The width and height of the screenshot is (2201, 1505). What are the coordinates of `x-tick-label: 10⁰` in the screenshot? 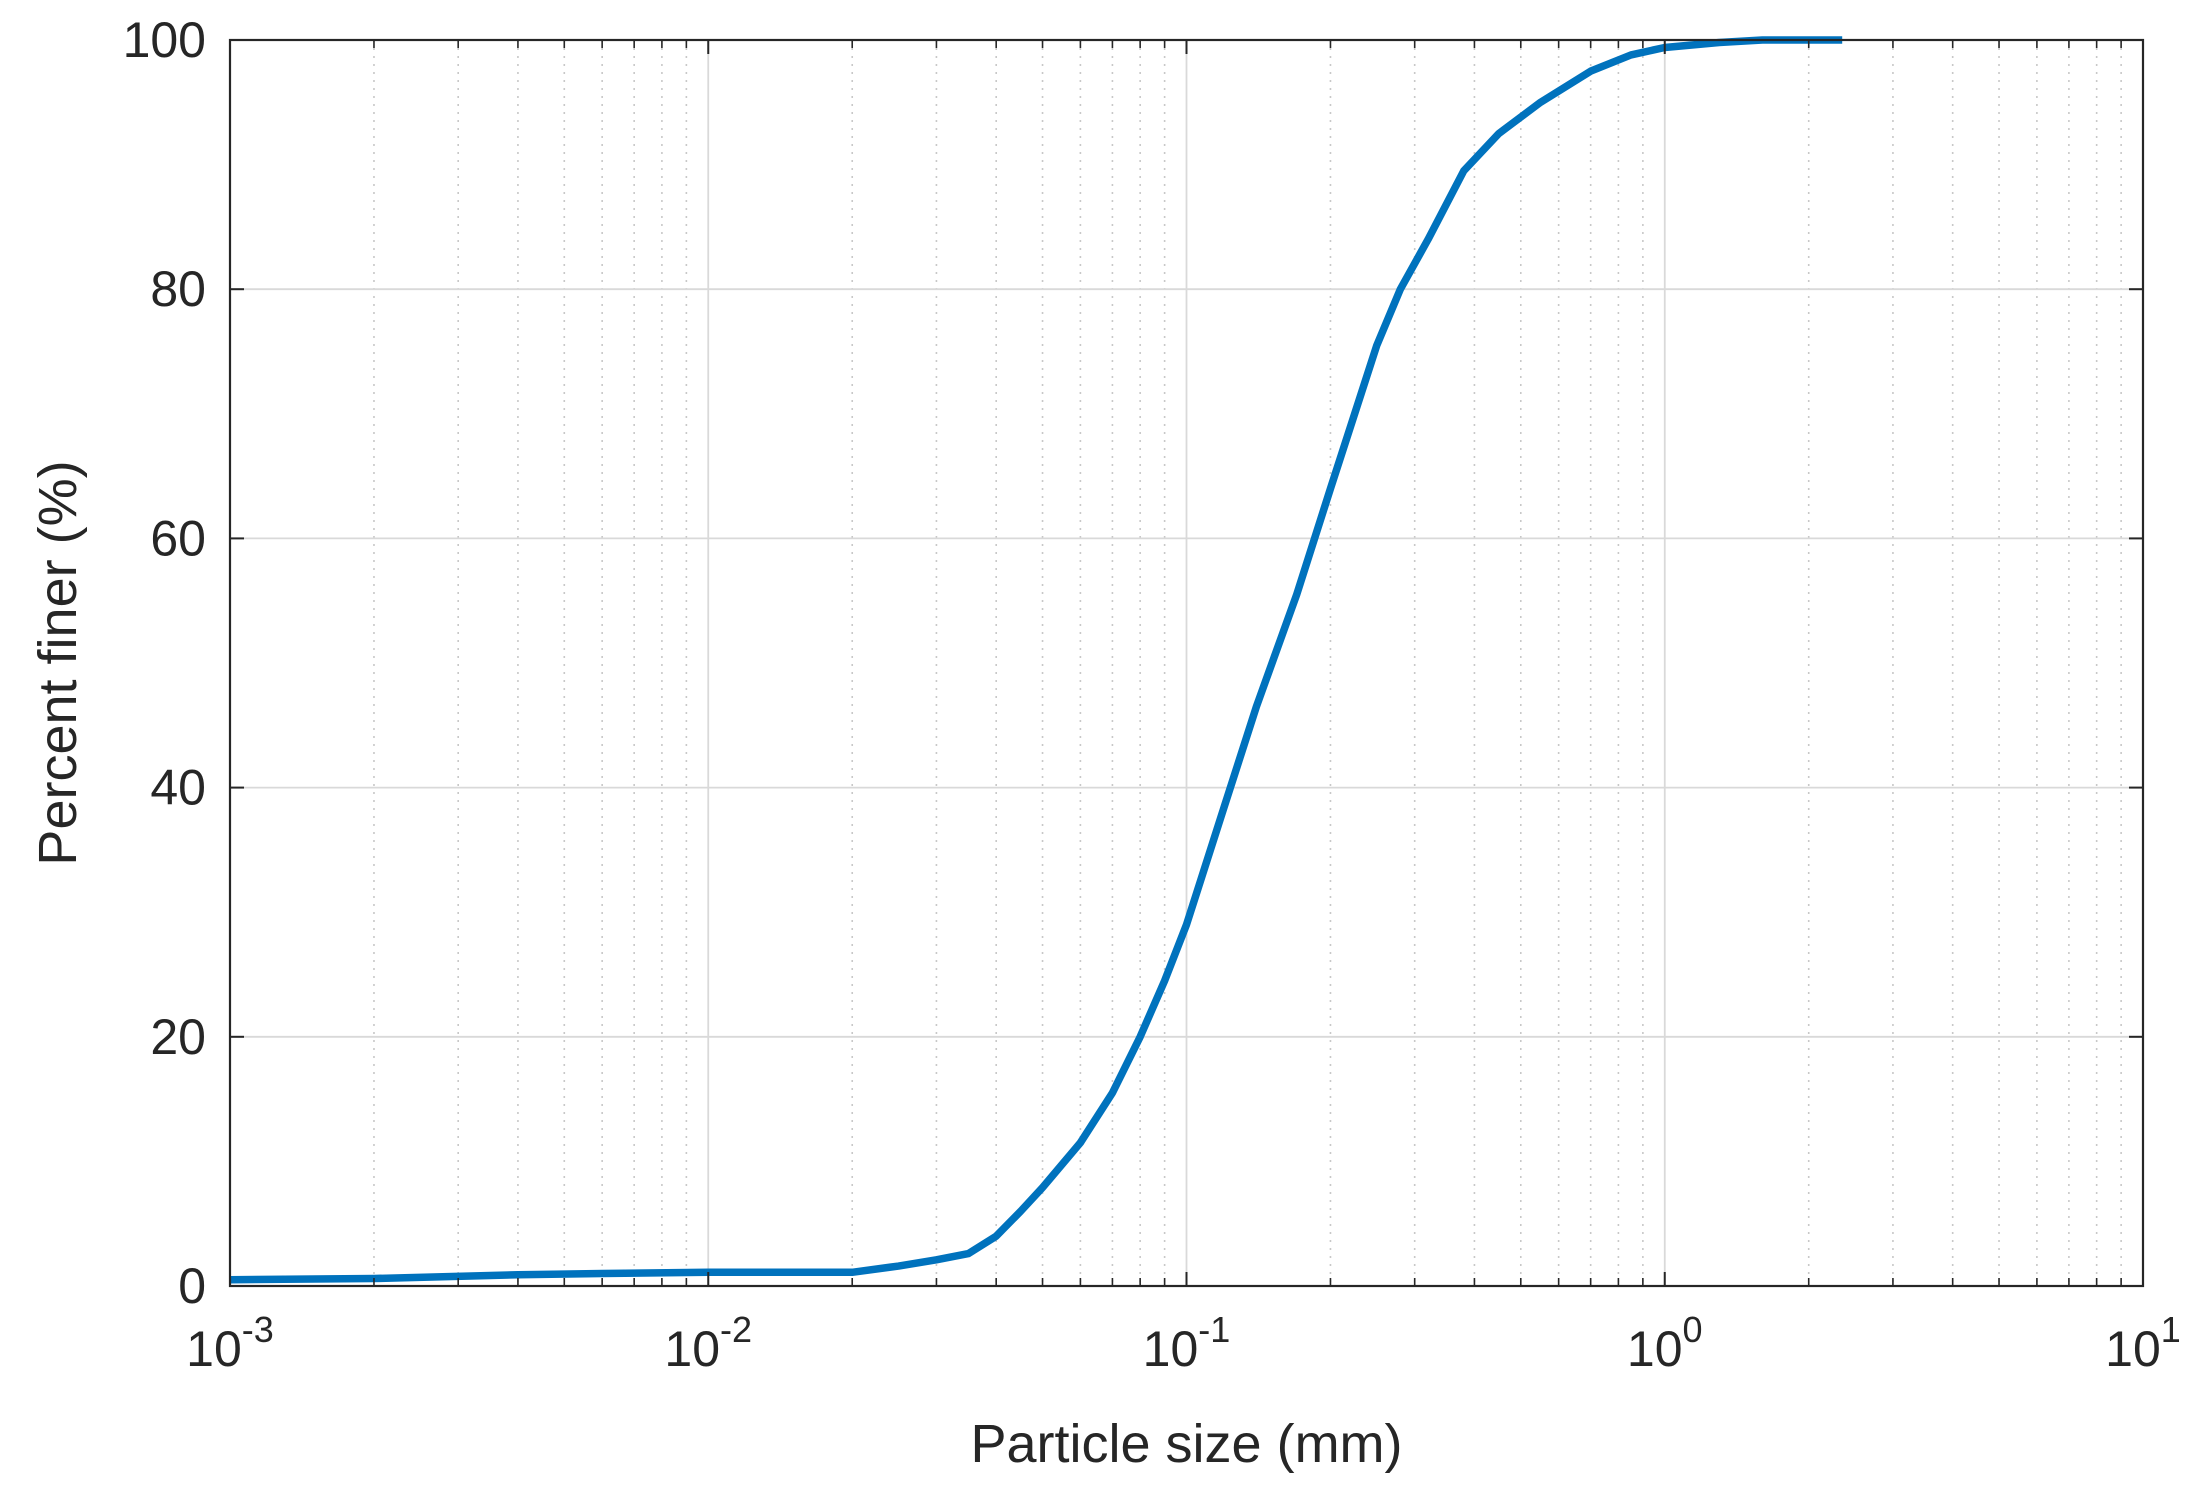 It's located at (1665, 1343).